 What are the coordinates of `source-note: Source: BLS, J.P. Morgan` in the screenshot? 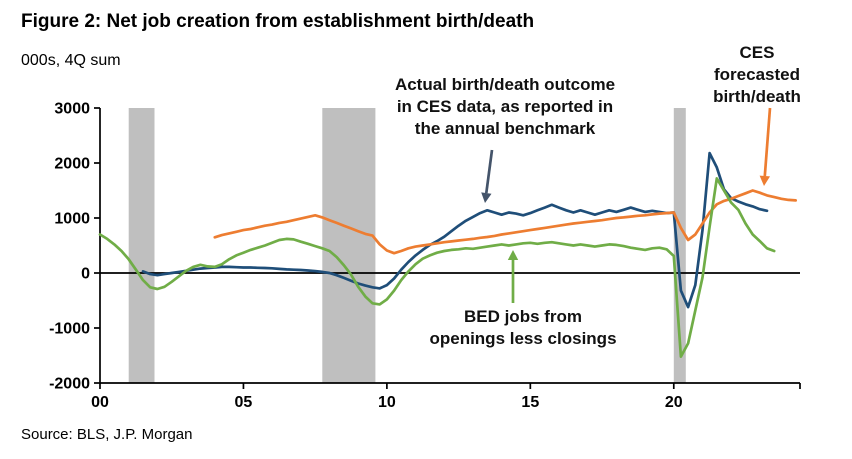 It's located at (107, 434).